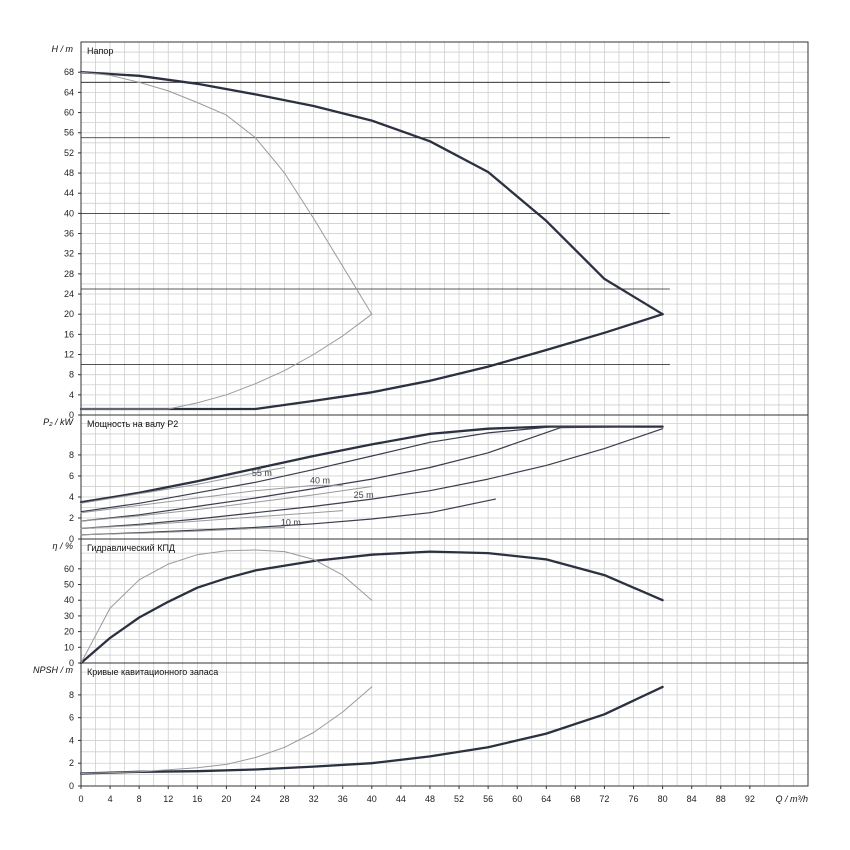  What do you see at coordinates (663, 799) in the screenshot?
I see `x-tick-label: 80` at bounding box center [663, 799].